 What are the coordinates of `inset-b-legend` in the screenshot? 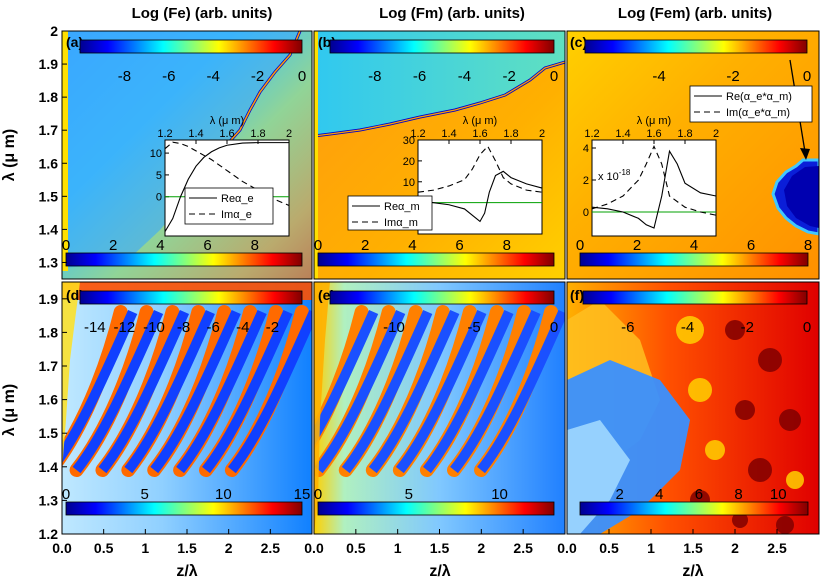 It's located at (390, 213).